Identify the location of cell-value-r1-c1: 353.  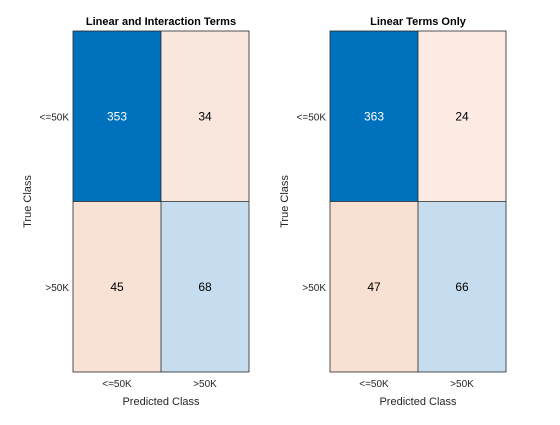
(117, 116).